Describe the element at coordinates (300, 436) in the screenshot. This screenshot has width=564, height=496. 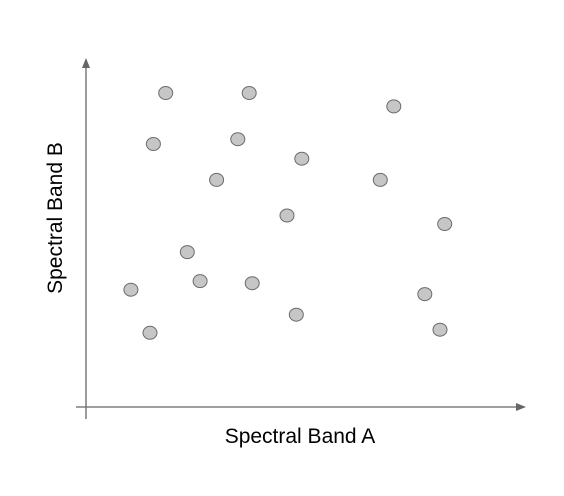
I see `x-axis-label: Spectral Band A` at that location.